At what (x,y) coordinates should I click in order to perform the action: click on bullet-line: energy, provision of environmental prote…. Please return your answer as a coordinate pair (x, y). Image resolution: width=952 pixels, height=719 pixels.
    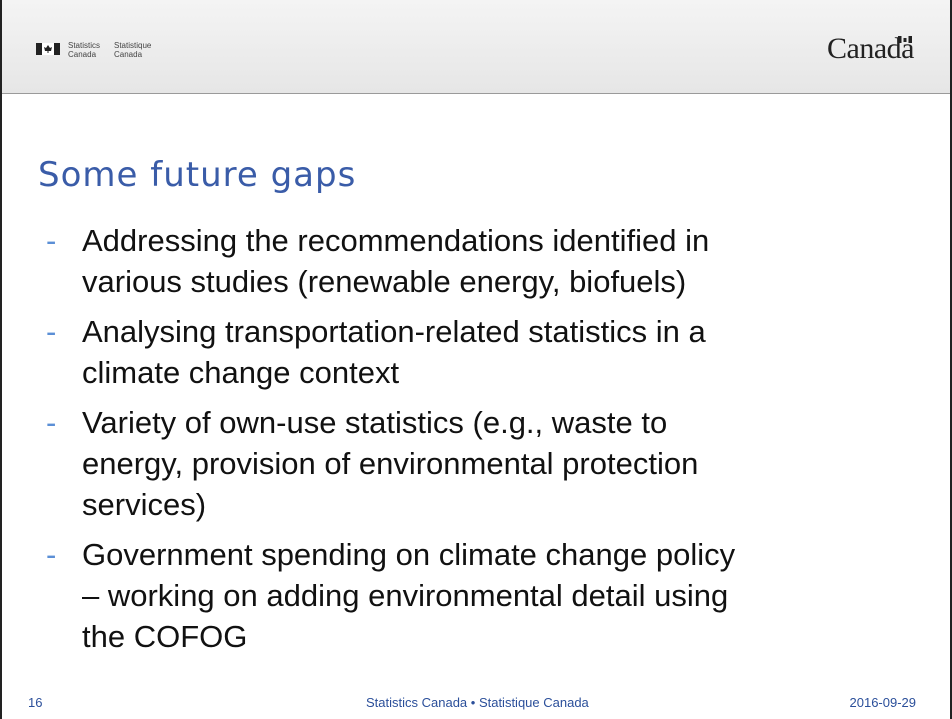
    Looking at the image, I should click on (390, 463).